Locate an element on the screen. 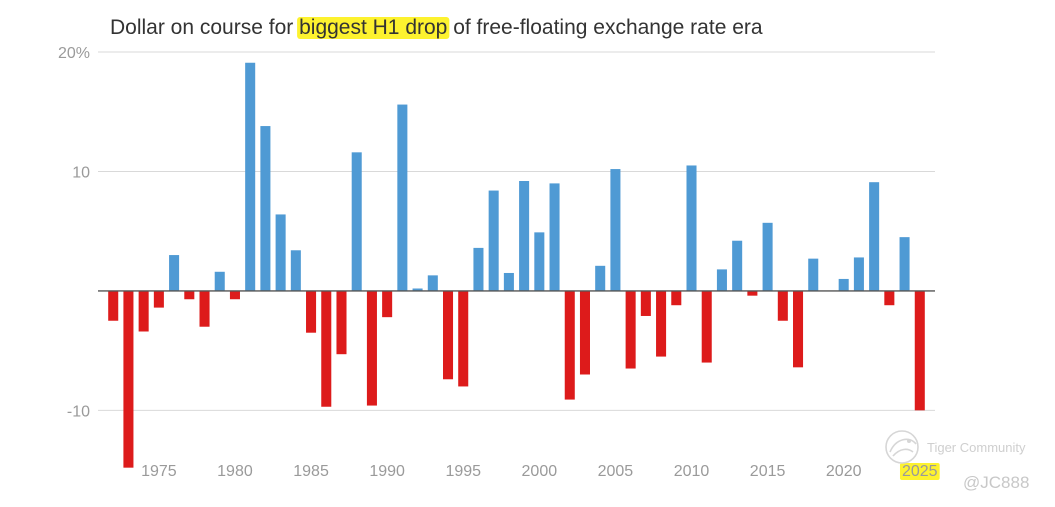 This screenshot has width=1055, height=507. bar-2018 is located at coordinates (813, 274).